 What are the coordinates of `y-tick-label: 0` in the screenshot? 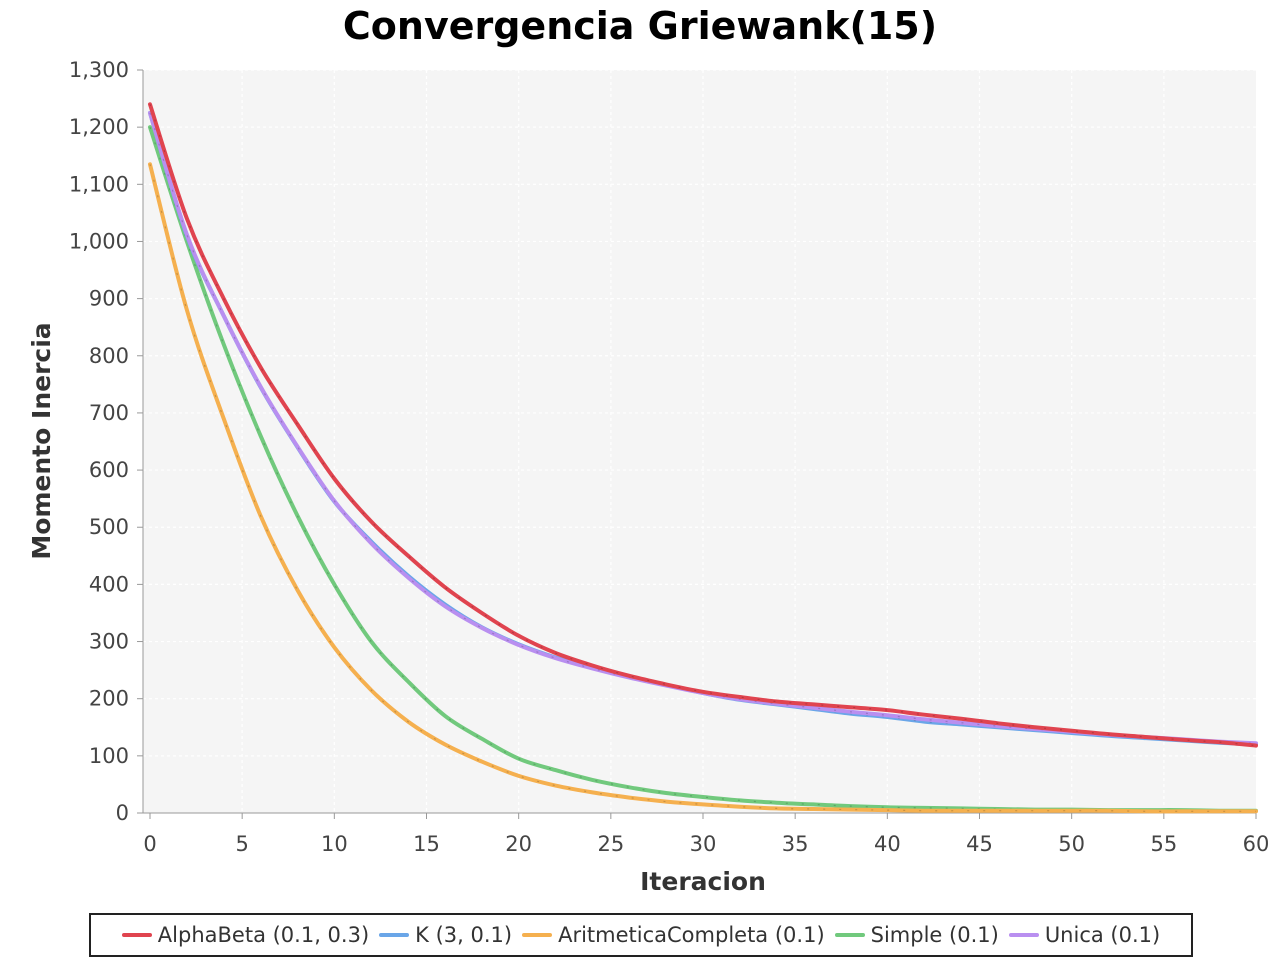 It's located at (122, 813).